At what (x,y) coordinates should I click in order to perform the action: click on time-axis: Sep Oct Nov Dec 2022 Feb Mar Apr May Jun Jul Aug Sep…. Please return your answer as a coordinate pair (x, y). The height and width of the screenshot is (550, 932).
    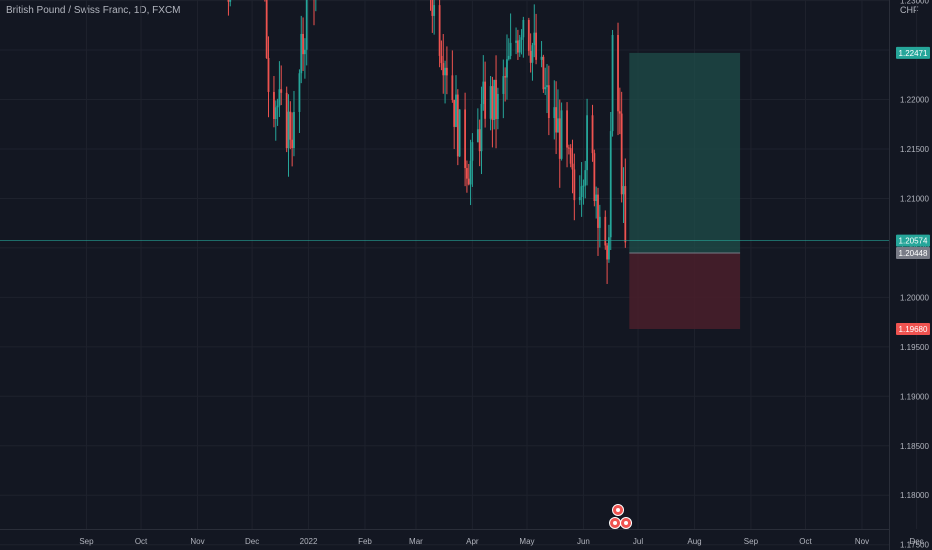
    Looking at the image, I should click on (501, 541).